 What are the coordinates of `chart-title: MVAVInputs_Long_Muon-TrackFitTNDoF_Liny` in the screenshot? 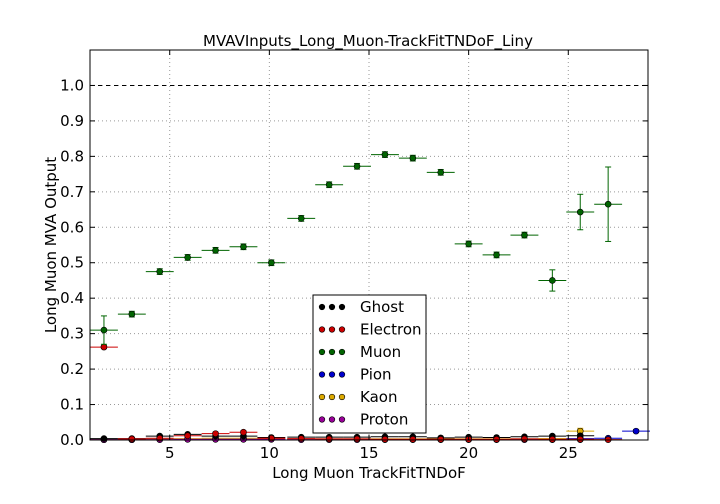 It's located at (368, 41).